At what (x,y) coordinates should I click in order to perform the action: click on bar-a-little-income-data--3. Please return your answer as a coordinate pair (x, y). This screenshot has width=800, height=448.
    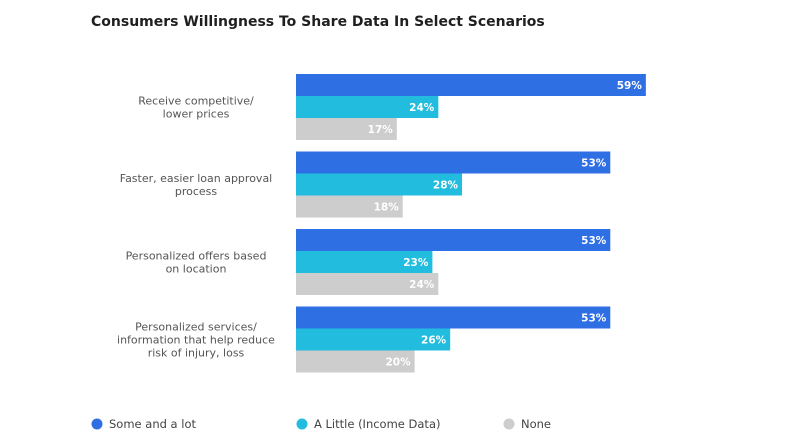
    Looking at the image, I should click on (373, 339).